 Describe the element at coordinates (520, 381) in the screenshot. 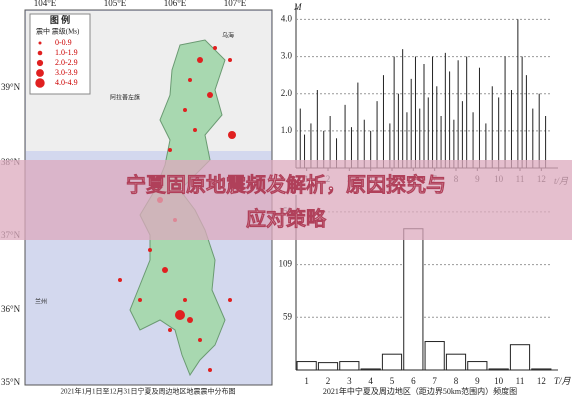

I see `x-tick-label: 11` at that location.